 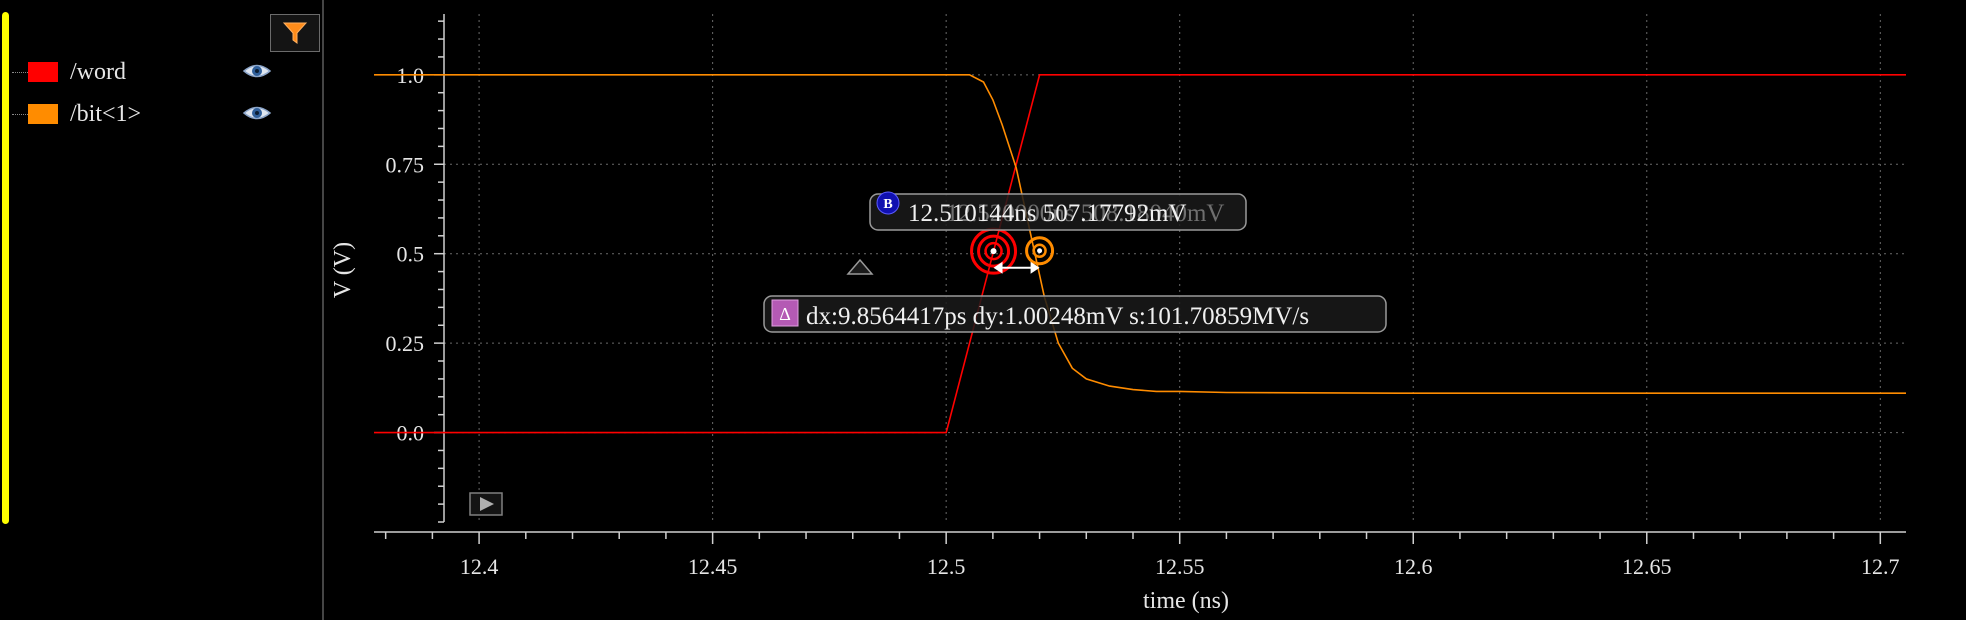 I want to click on legend-item-word: /word, so click(x=162, y=73).